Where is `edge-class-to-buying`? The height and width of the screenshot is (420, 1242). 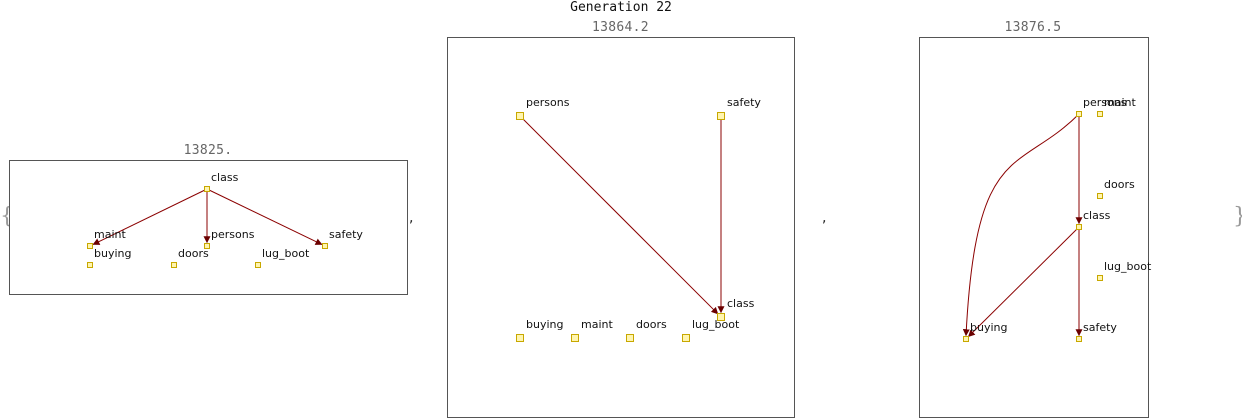 edge-class-to-buying is located at coordinates (1023, 282).